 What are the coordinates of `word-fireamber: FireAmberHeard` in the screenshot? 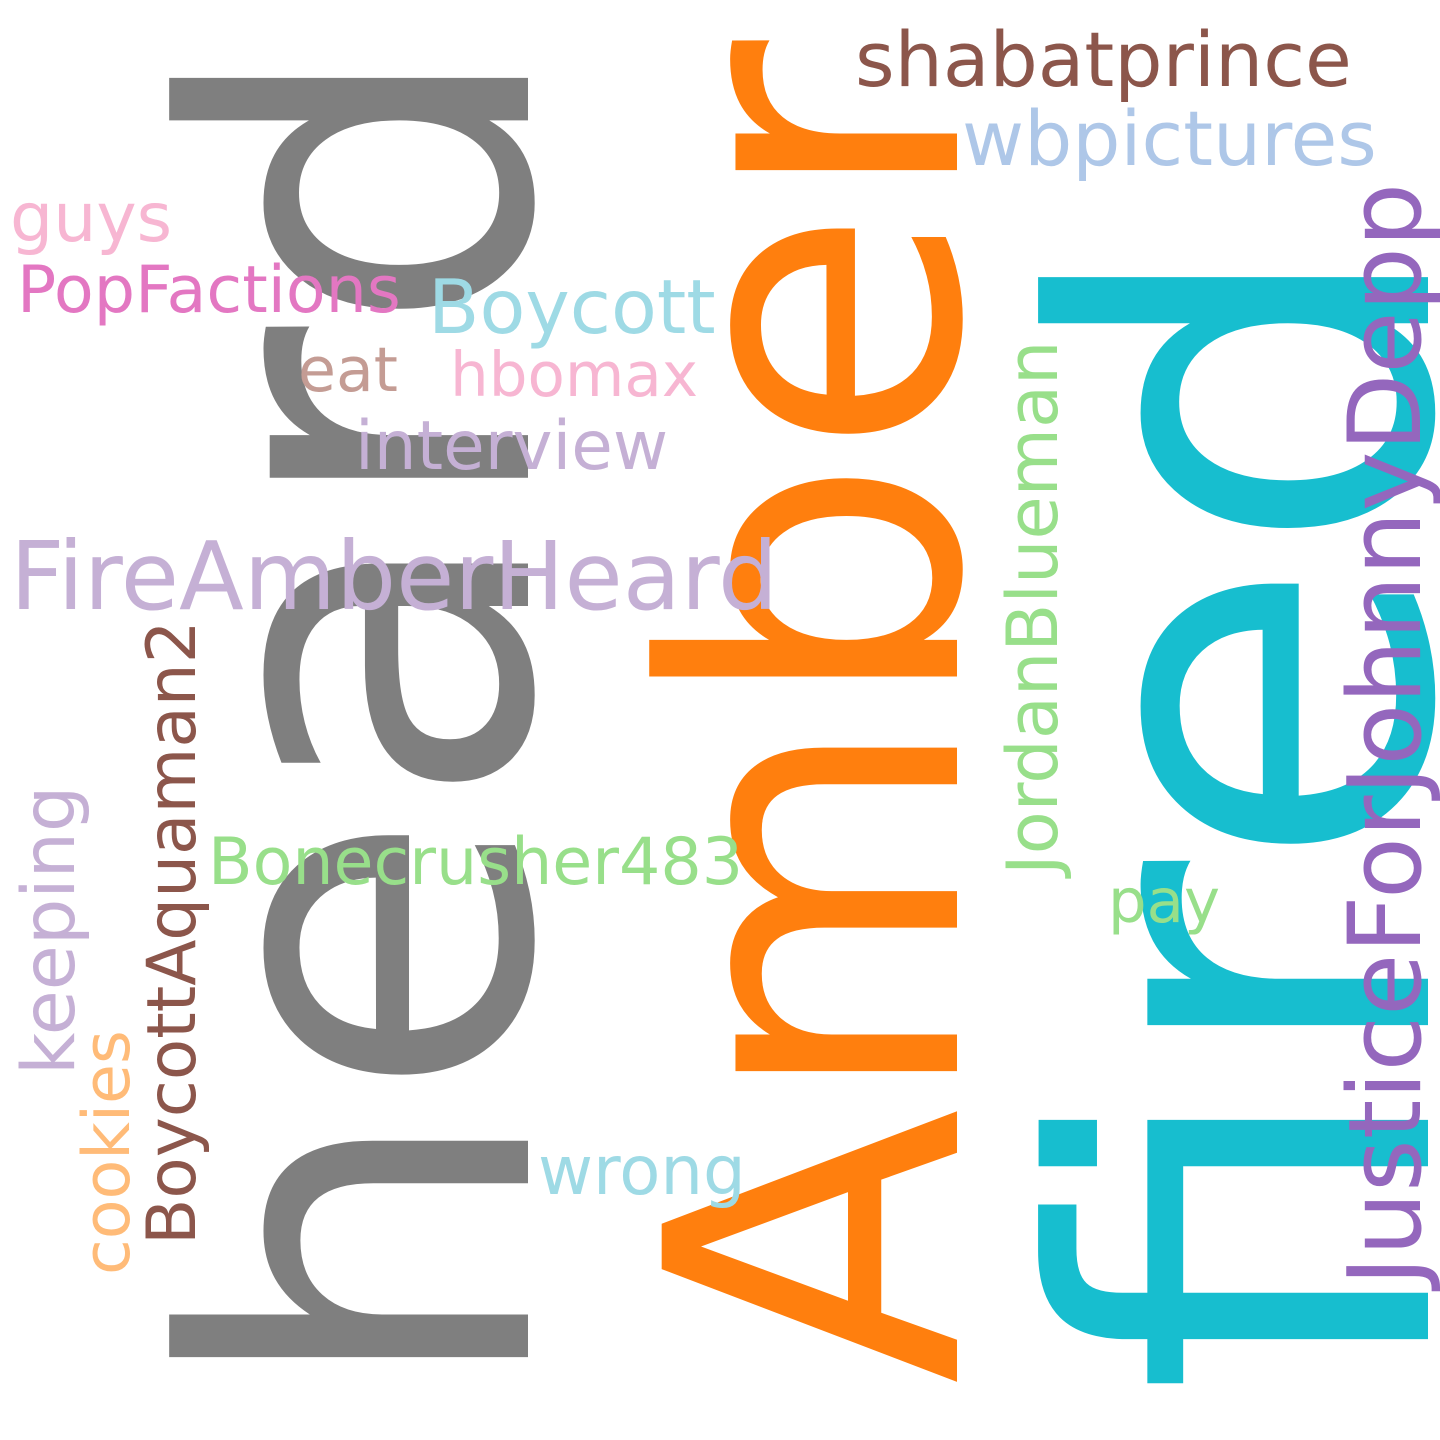 It's located at (394, 577).